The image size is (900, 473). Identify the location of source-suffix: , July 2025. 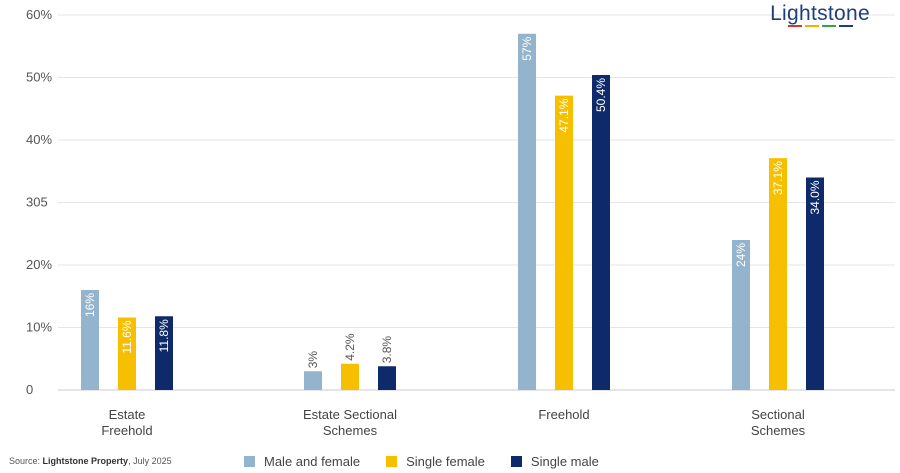
(150, 461).